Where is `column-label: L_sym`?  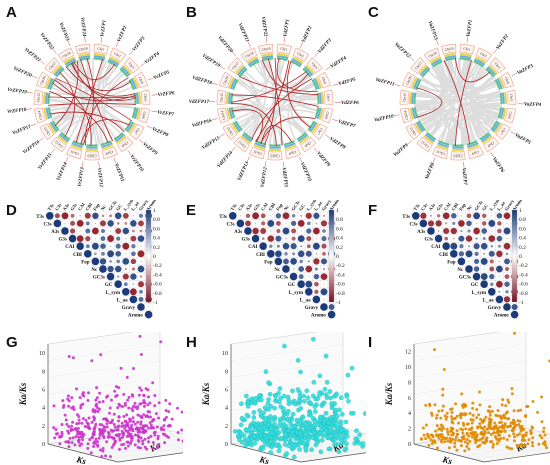 column-label: L_sym is located at coordinates (312, 206).